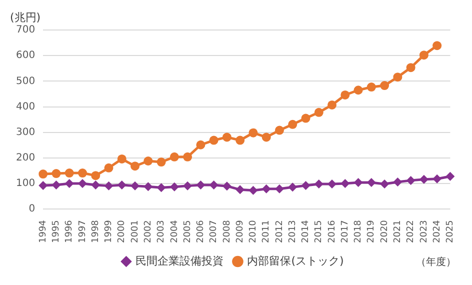 This screenshot has width=472, height=285. What do you see at coordinates (26, 106) in the screenshot?
I see `y-tick-label: 400` at bounding box center [26, 106].